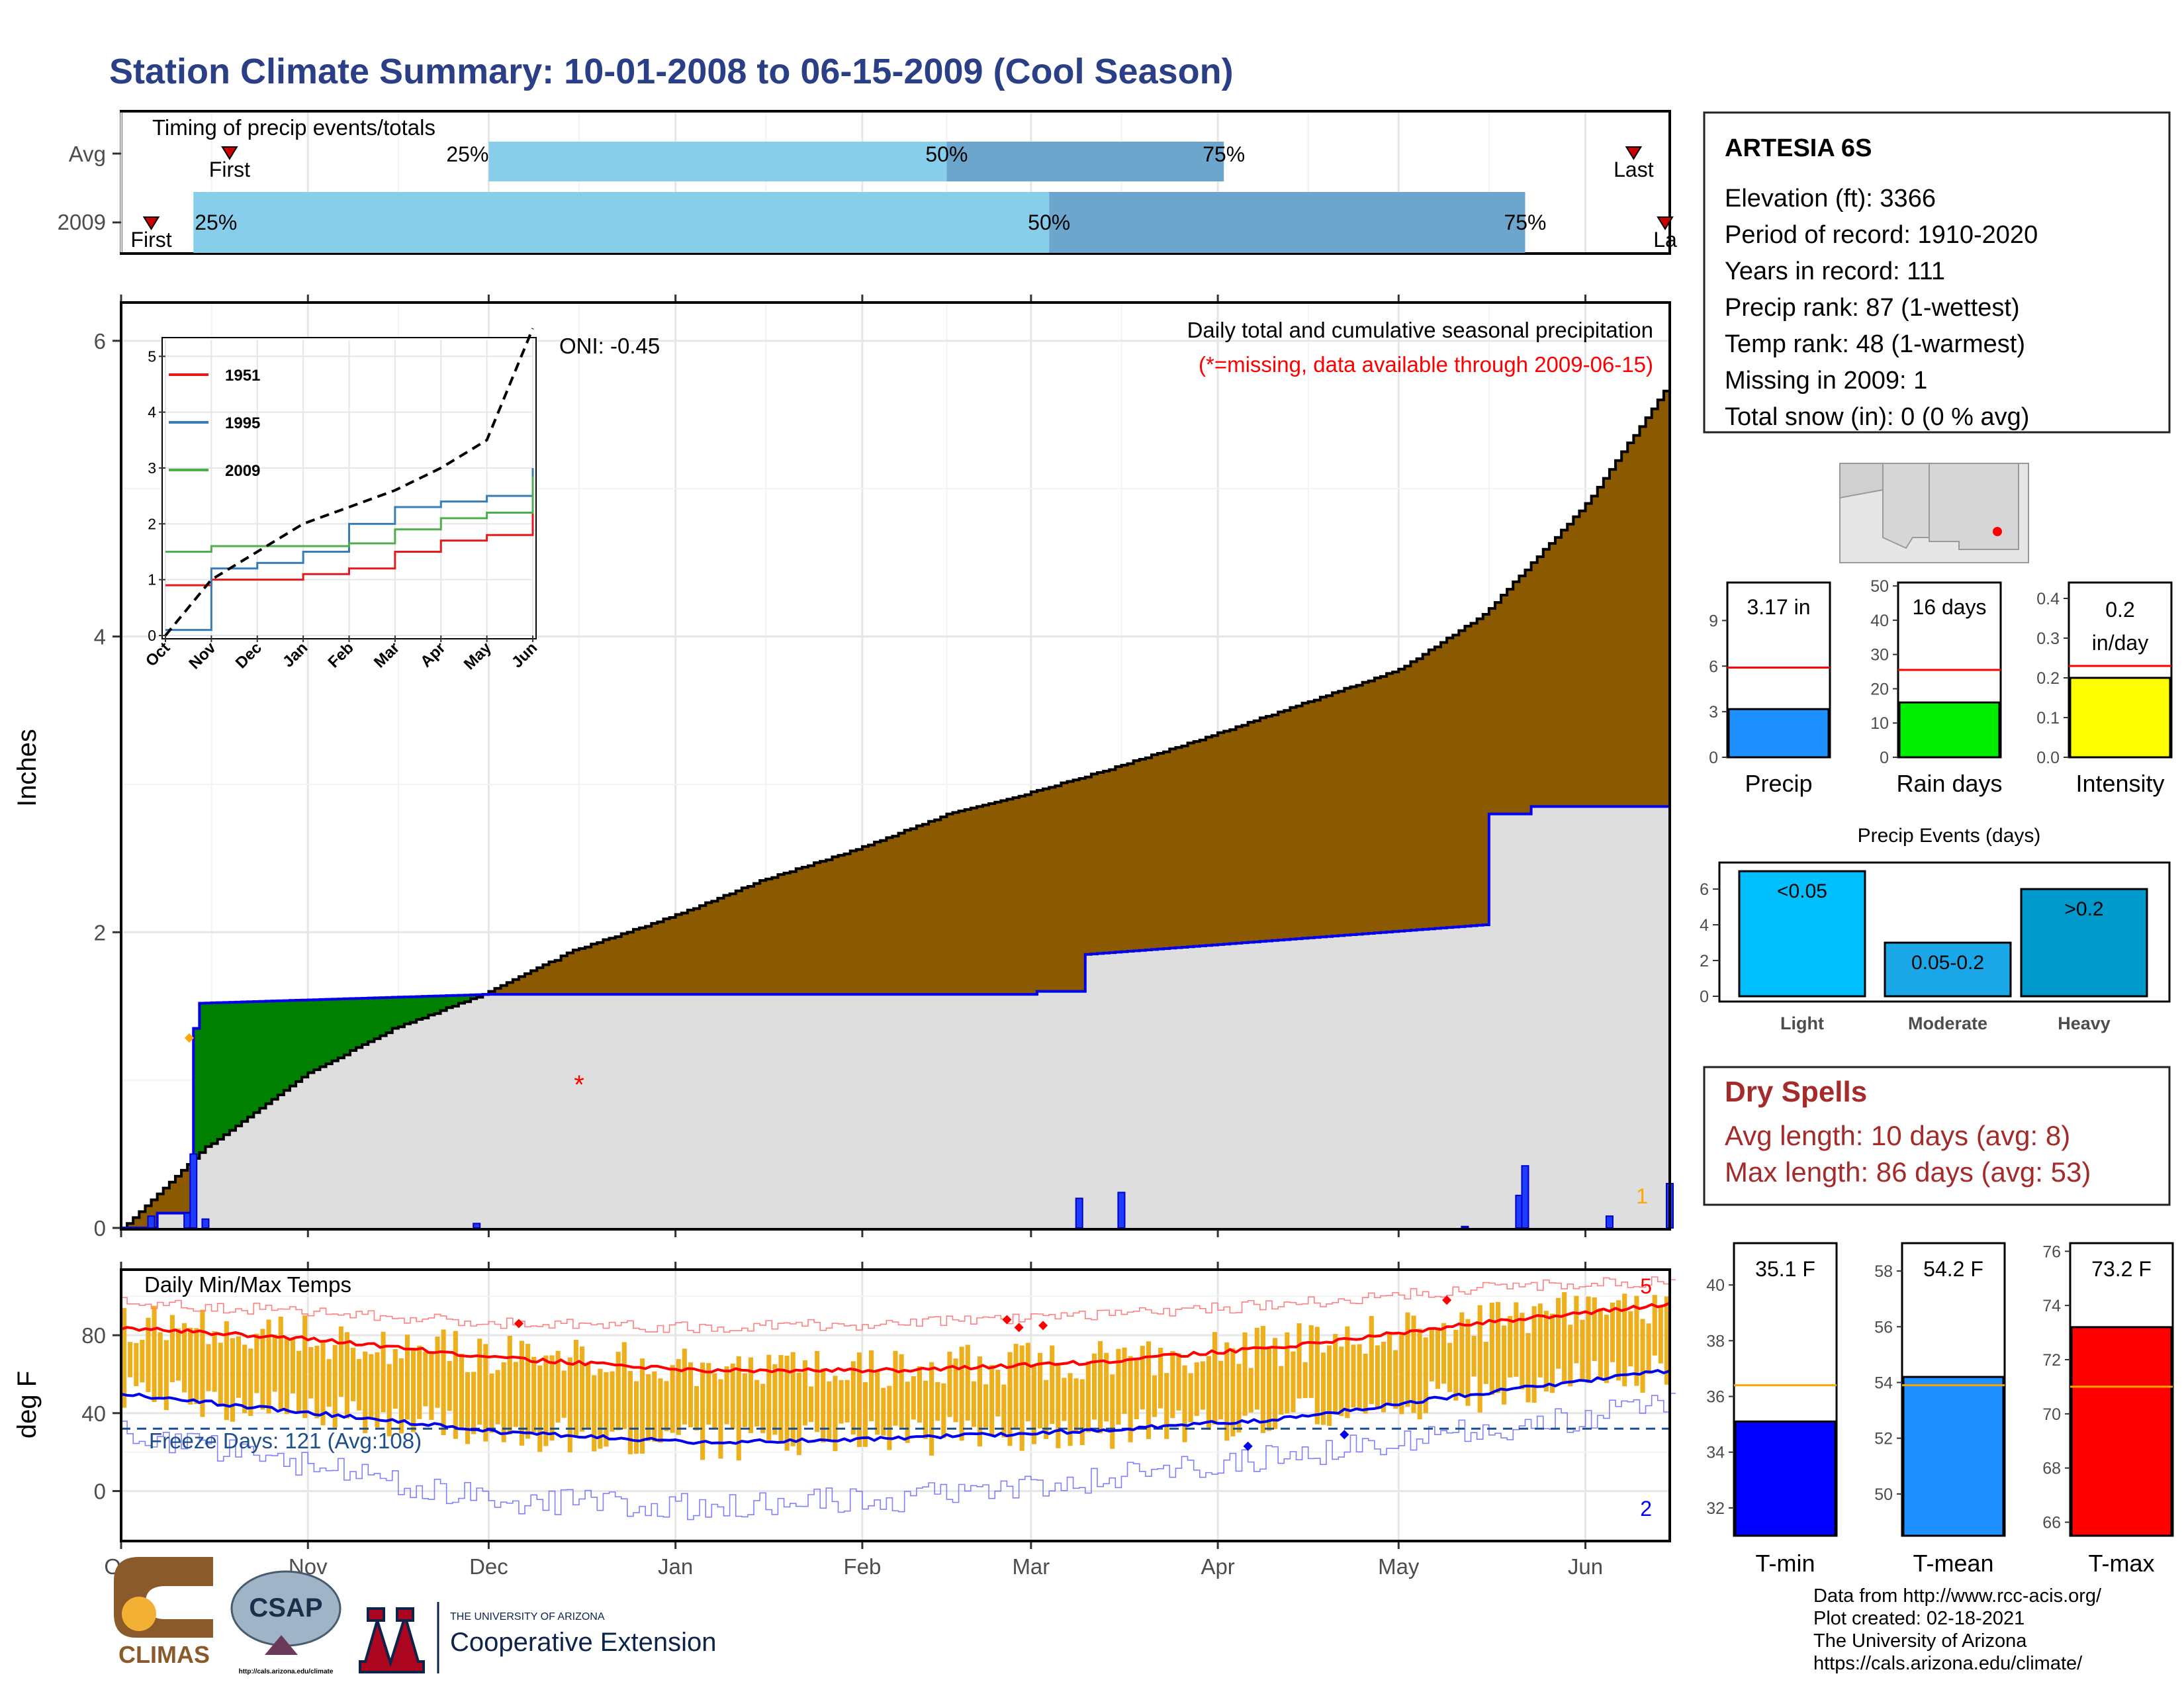 Image resolution: width=2184 pixels, height=1688 pixels. What do you see at coordinates (1778, 607) in the screenshot?
I see `summary-bar-value-label: 3.17 in` at bounding box center [1778, 607].